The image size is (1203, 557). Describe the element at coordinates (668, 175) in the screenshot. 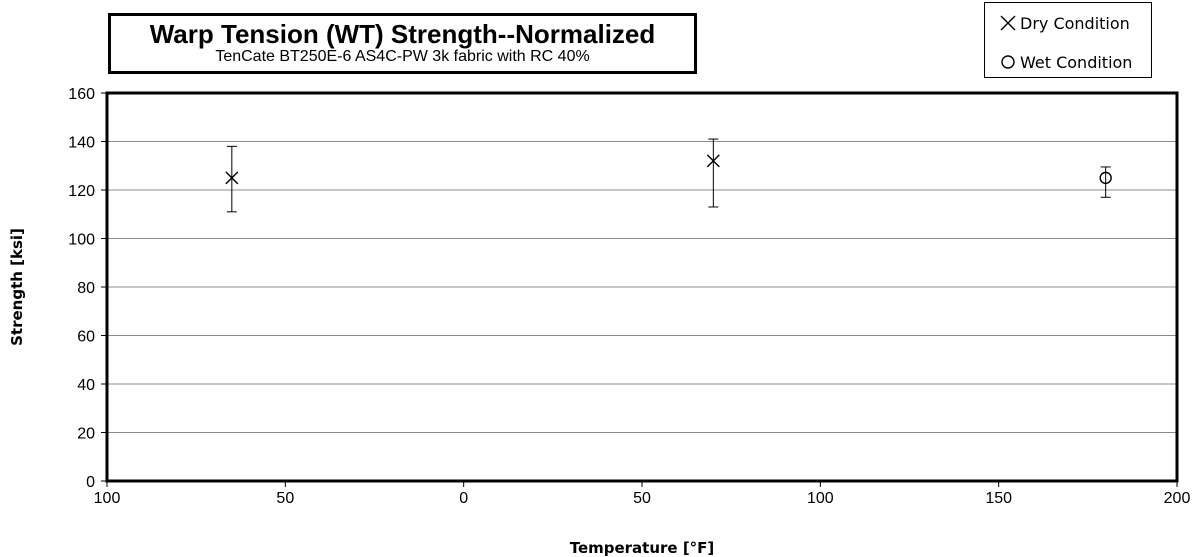

I see `data-marks` at that location.